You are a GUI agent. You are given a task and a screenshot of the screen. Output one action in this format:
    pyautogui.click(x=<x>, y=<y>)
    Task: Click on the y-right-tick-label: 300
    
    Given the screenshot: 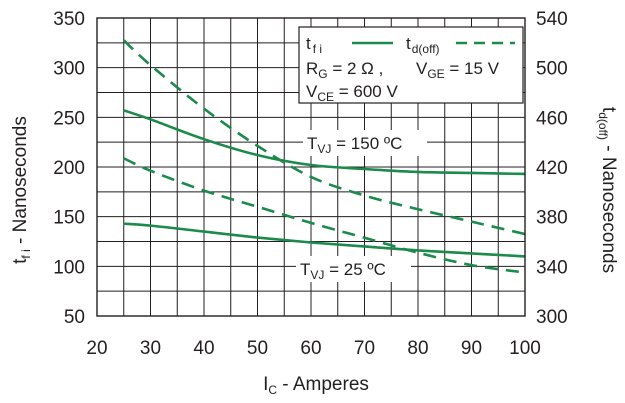 What is the action you would take?
    pyautogui.click(x=552, y=317)
    